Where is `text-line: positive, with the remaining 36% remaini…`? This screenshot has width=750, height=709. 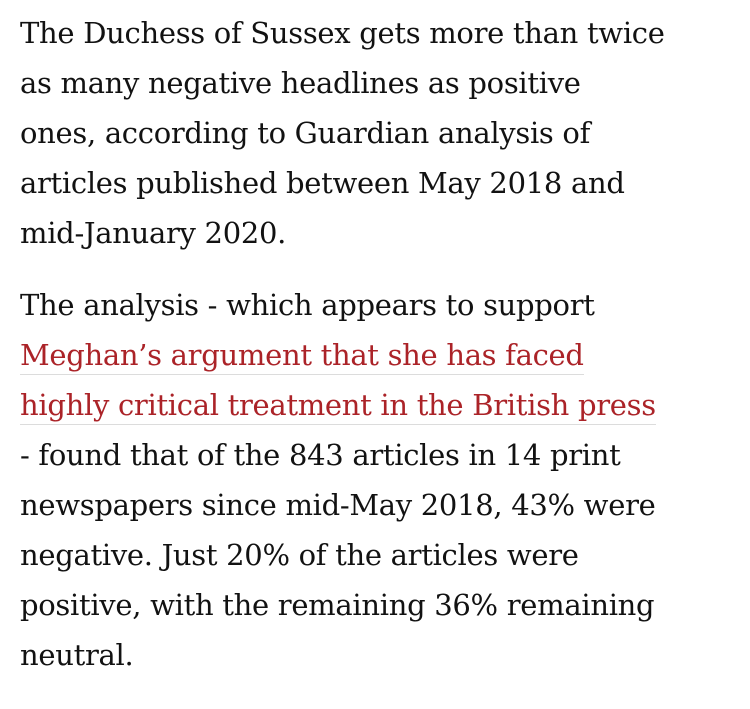 text-line: positive, with the remaining 36% remaini… is located at coordinates (337, 605).